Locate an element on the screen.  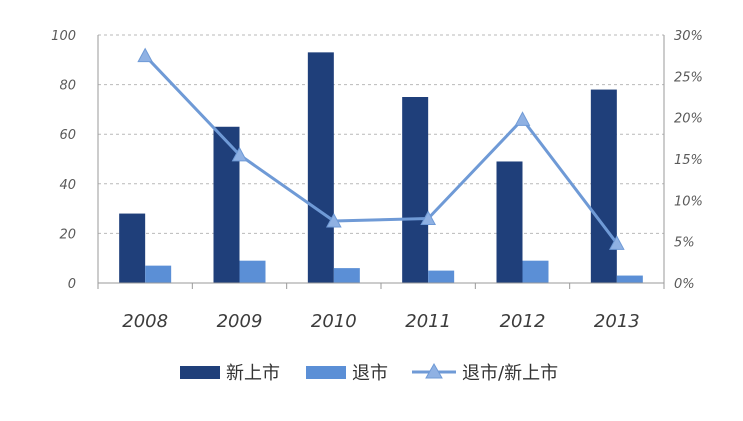
y-right-tick-label: 5% is located at coordinates (684, 243).